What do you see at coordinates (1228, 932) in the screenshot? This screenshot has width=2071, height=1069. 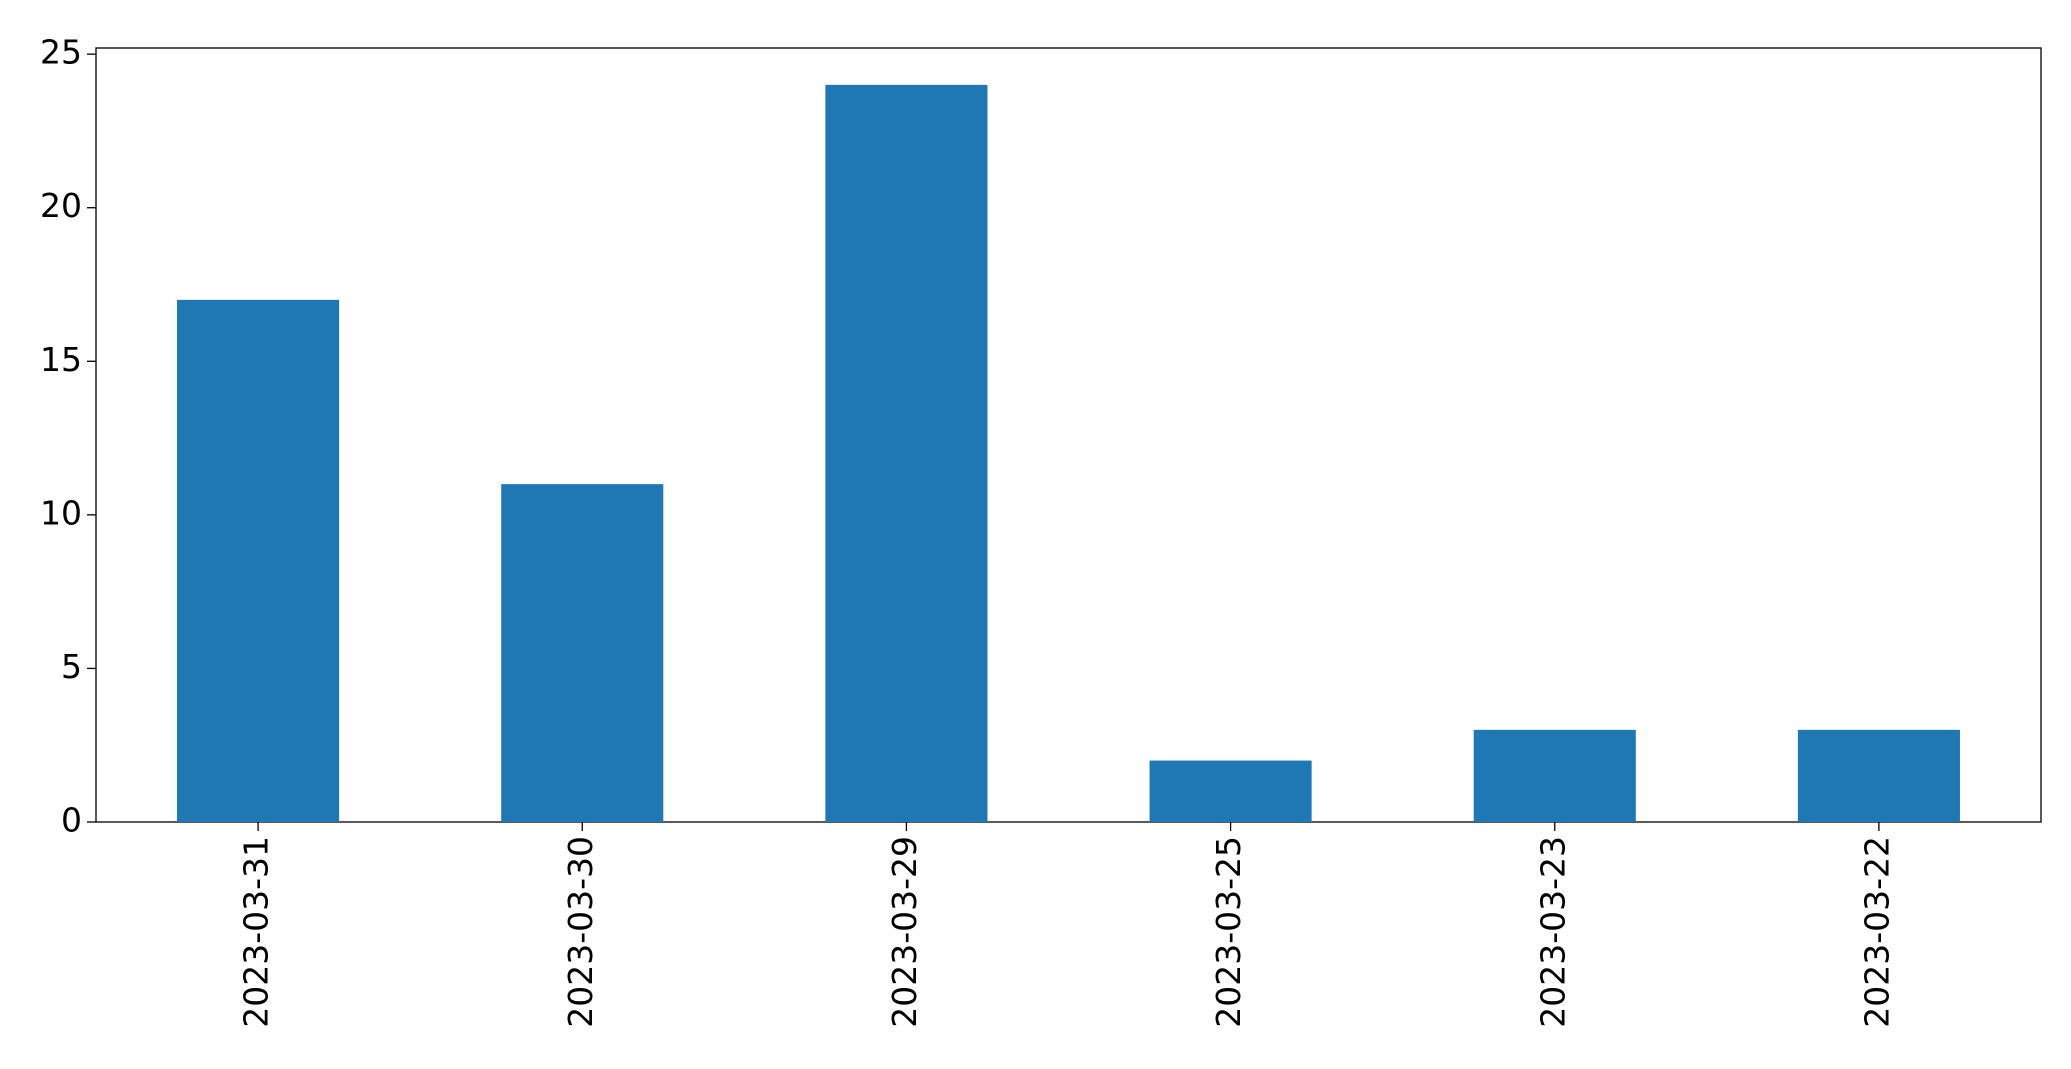 I see `x-tick-label: 2023-03-25` at bounding box center [1228, 932].